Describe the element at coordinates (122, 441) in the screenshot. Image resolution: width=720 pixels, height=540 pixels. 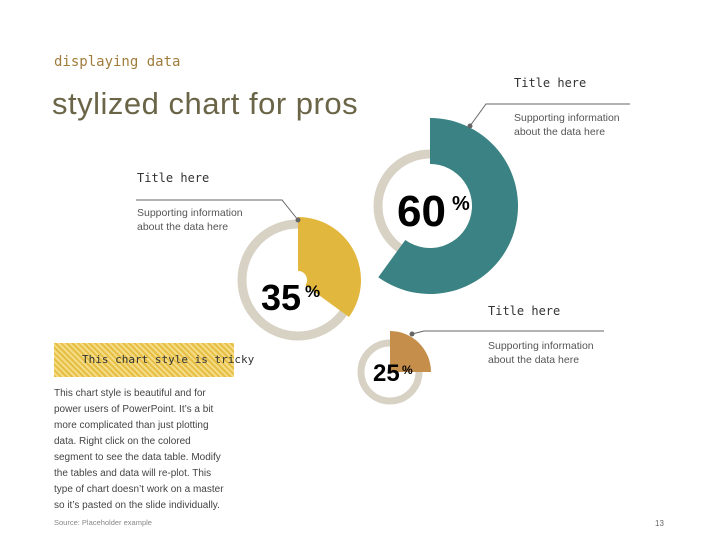
I see `description-line: data. Right click on the colored` at that location.